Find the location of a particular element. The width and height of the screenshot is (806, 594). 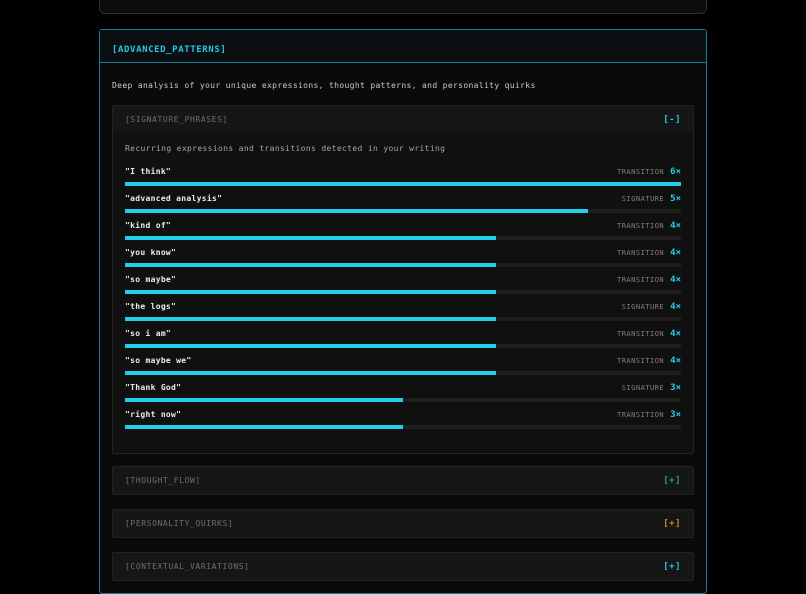

phrase-line: "kind of" TRANSITION 4× is located at coordinates (403, 226).